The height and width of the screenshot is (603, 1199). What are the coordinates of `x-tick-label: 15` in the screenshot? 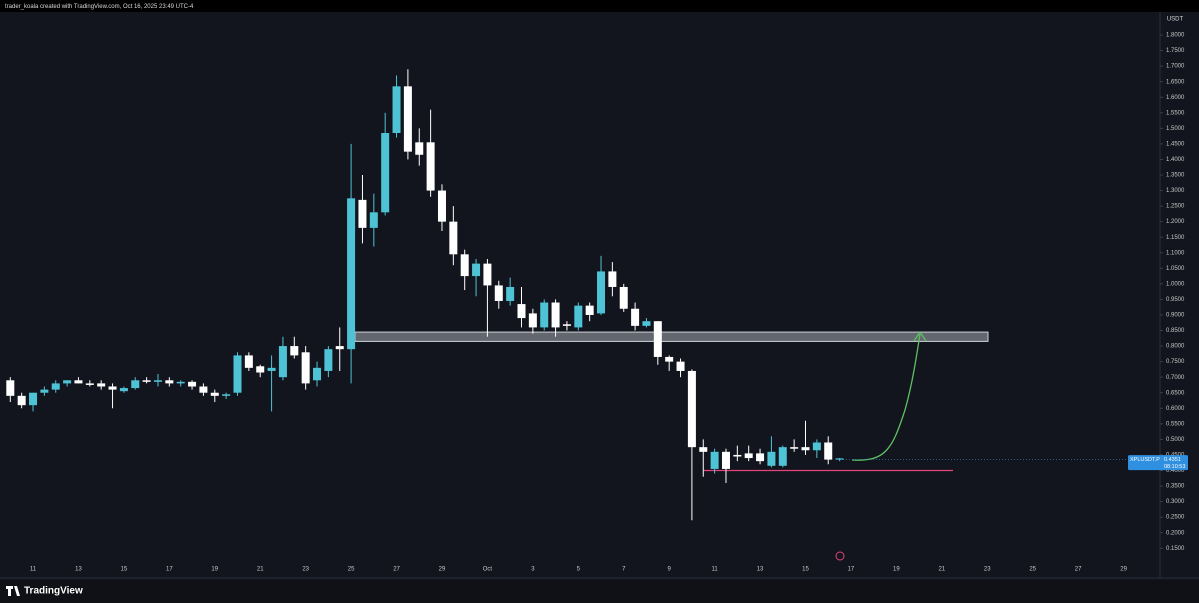 It's located at (124, 570).